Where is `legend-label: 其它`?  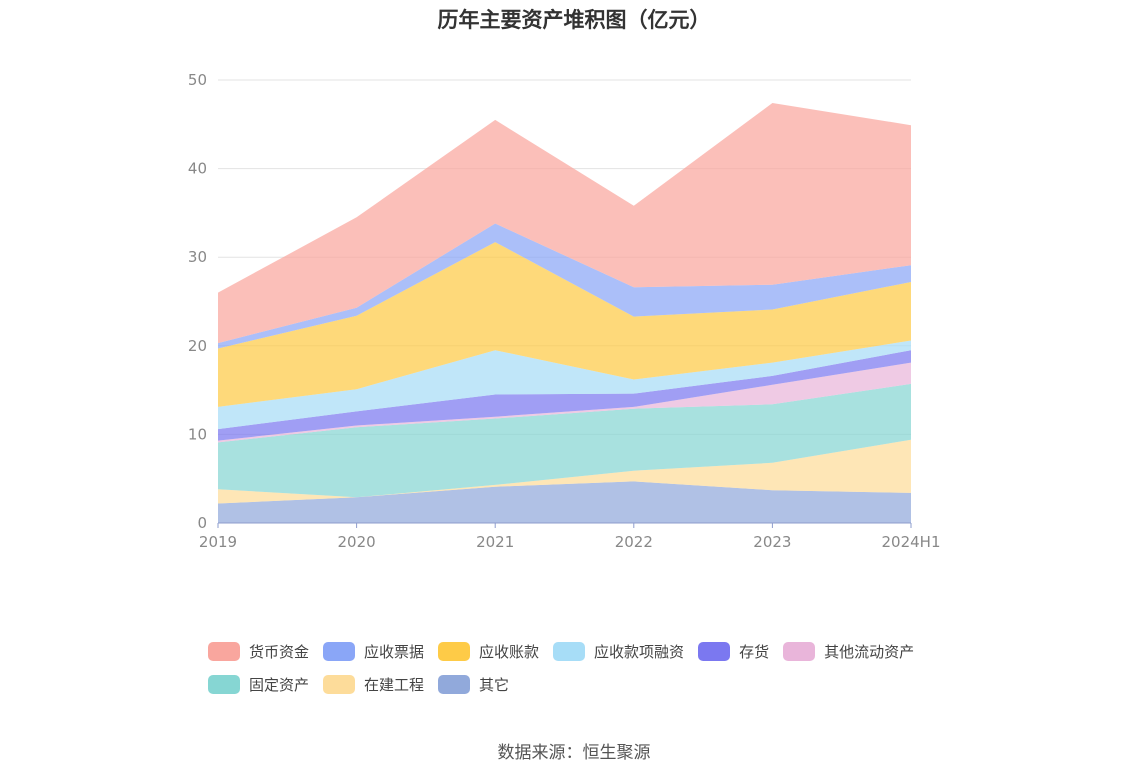
legend-label: 其它 is located at coordinates (494, 684).